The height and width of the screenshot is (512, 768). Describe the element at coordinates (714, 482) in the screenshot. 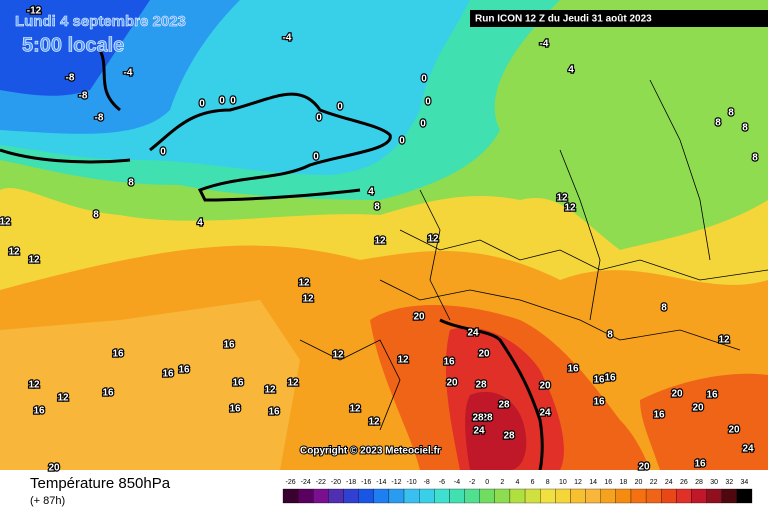

I see `scale-label: 30` at that location.